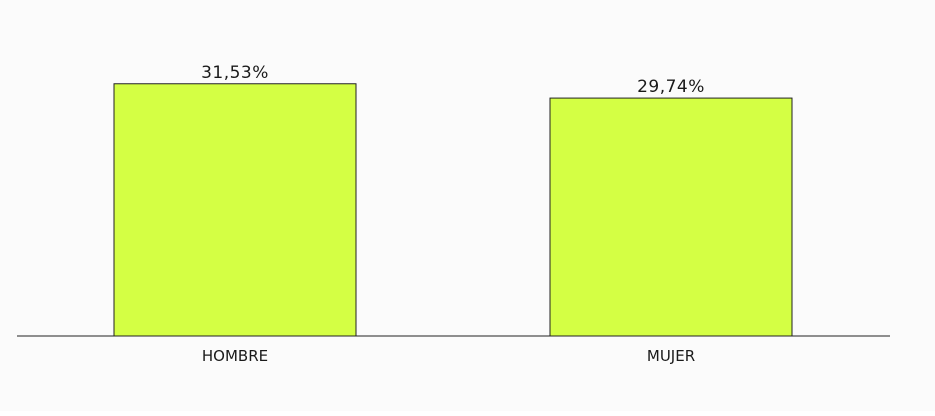 The height and width of the screenshot is (416, 935). I want to click on category-labels-group: HOMBRE MUJER, so click(448, 356).